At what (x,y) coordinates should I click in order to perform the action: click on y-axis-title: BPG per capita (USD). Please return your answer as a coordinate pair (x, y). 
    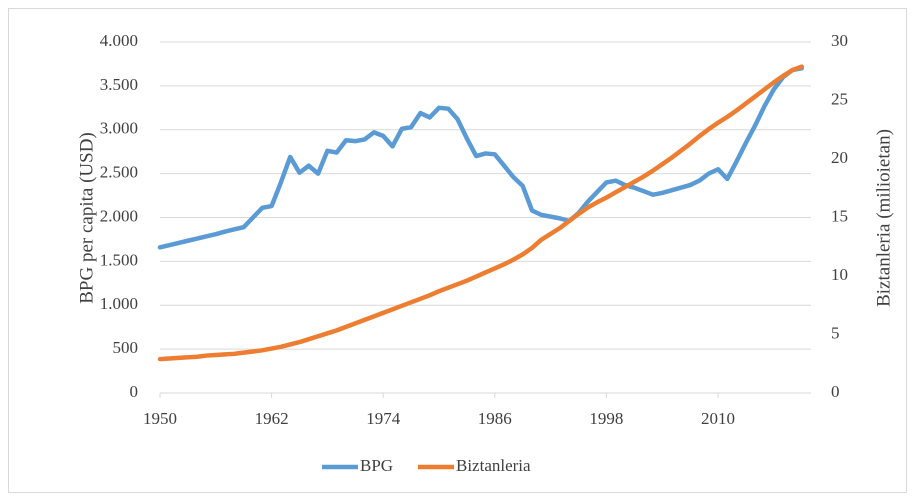
    Looking at the image, I should click on (86, 218).